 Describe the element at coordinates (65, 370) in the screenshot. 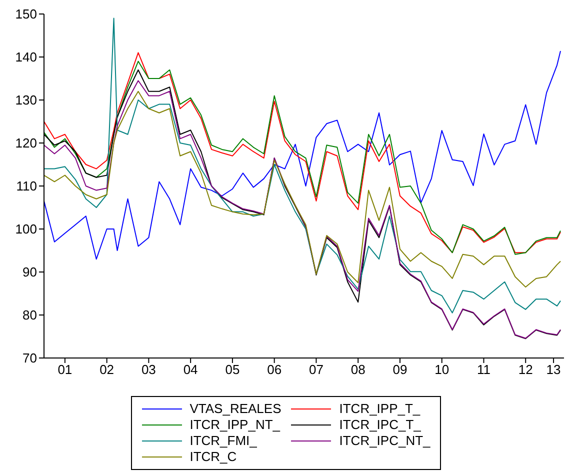

I see `x-tick-label: 01` at that location.